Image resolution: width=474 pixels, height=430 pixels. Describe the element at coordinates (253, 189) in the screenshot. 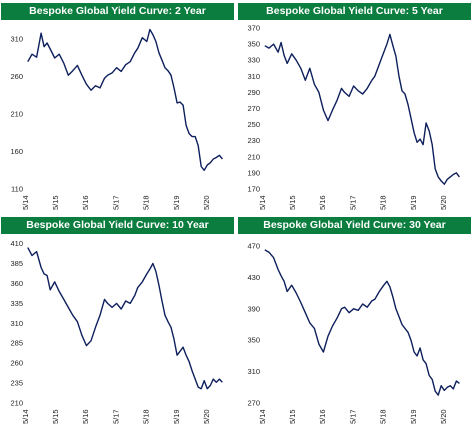

I see `y-tick-label: 170` at that location.